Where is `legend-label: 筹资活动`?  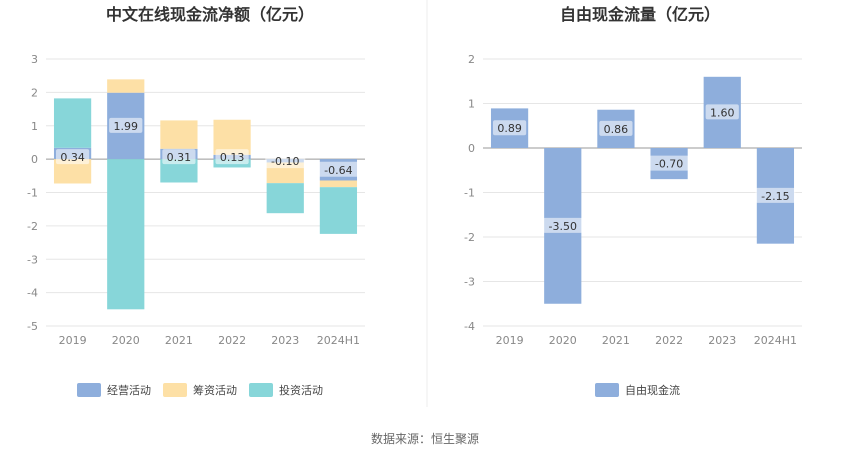
legend-label: 筹资活动 is located at coordinates (215, 390).